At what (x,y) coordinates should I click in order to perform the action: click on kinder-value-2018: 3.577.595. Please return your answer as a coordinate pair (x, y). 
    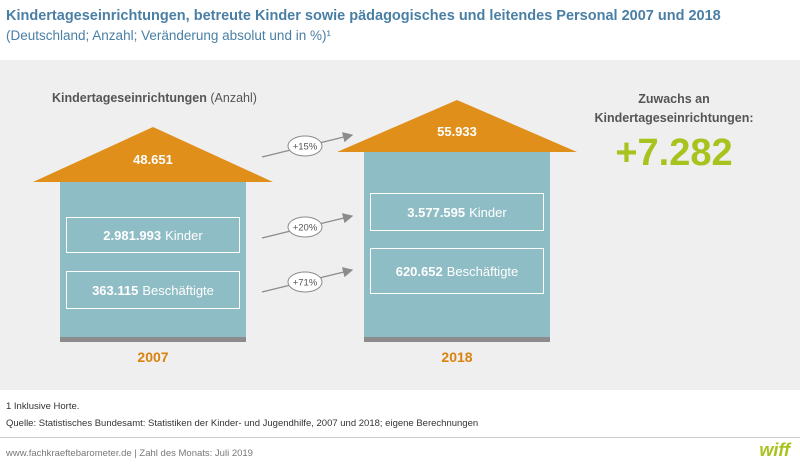
    Looking at the image, I should click on (436, 212).